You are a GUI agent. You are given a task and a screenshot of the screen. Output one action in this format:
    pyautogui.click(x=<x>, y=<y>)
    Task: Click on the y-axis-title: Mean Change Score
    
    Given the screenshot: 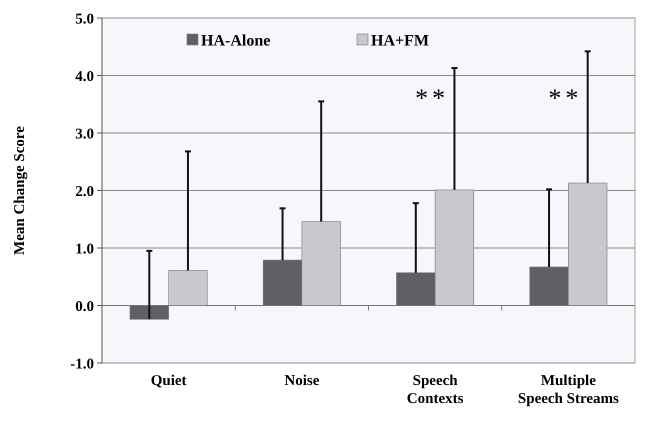 What is the action you would take?
    pyautogui.click(x=20, y=190)
    